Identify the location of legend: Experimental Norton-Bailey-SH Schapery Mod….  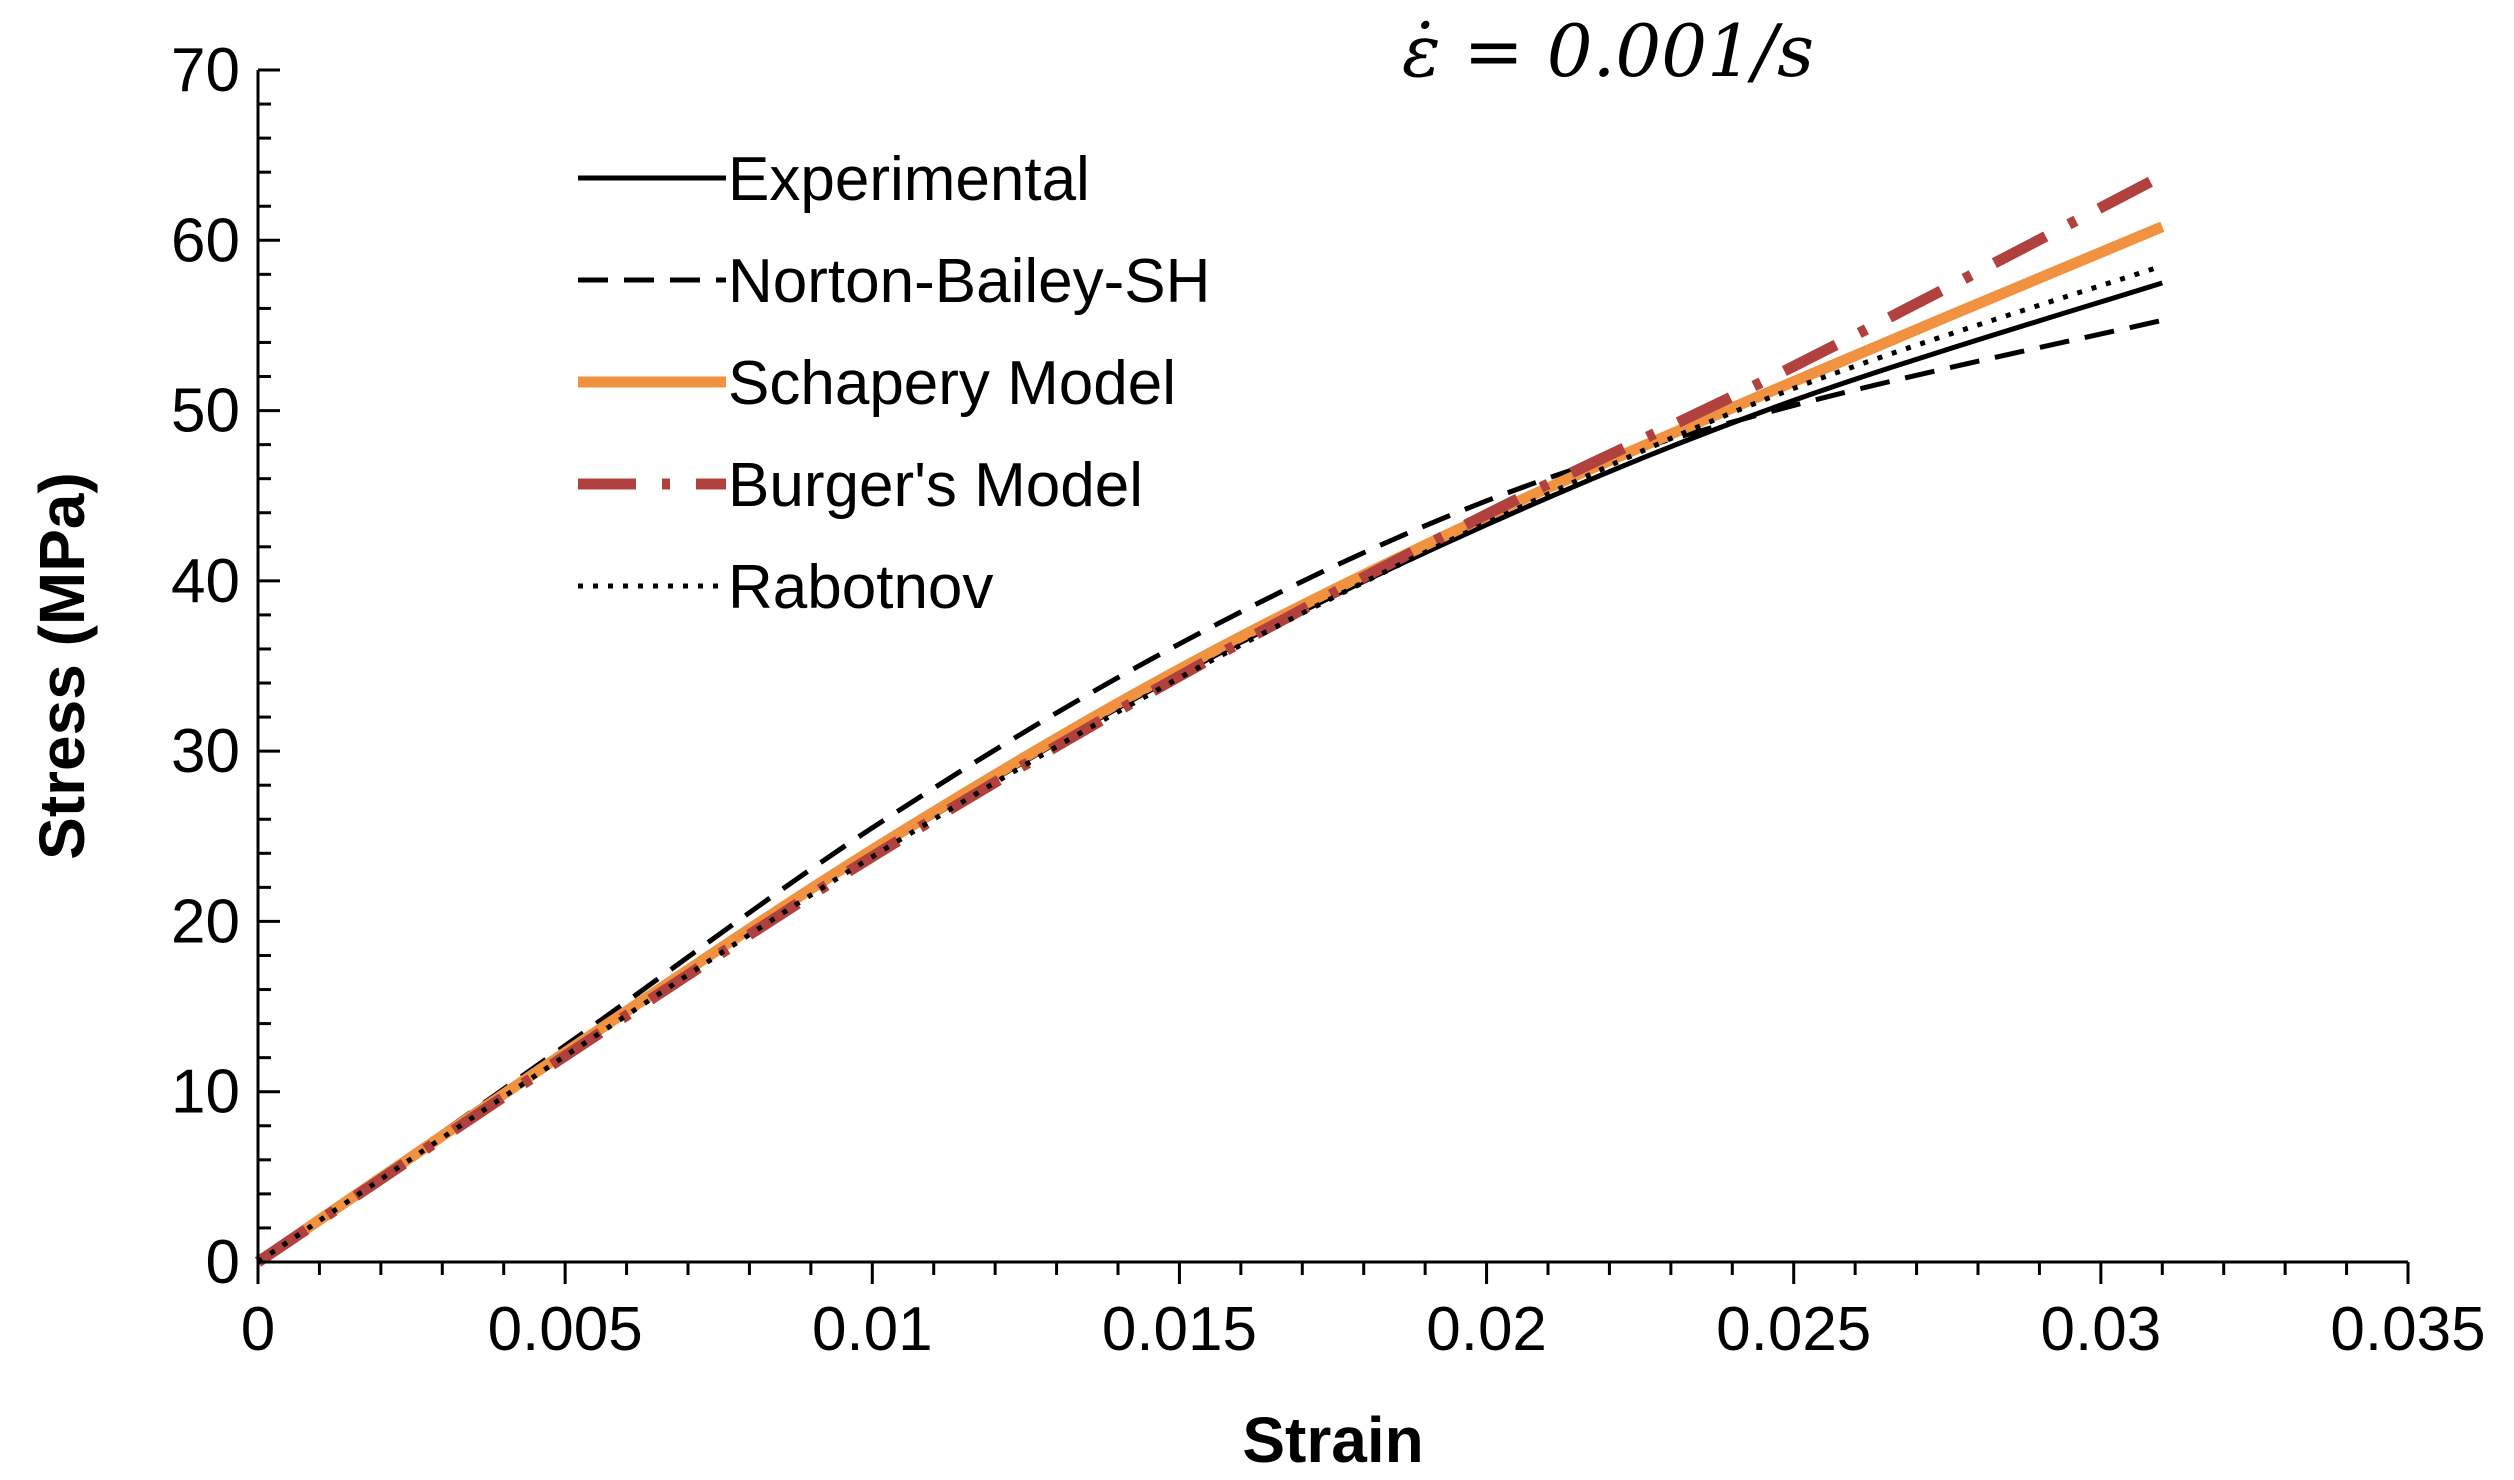
(894, 383).